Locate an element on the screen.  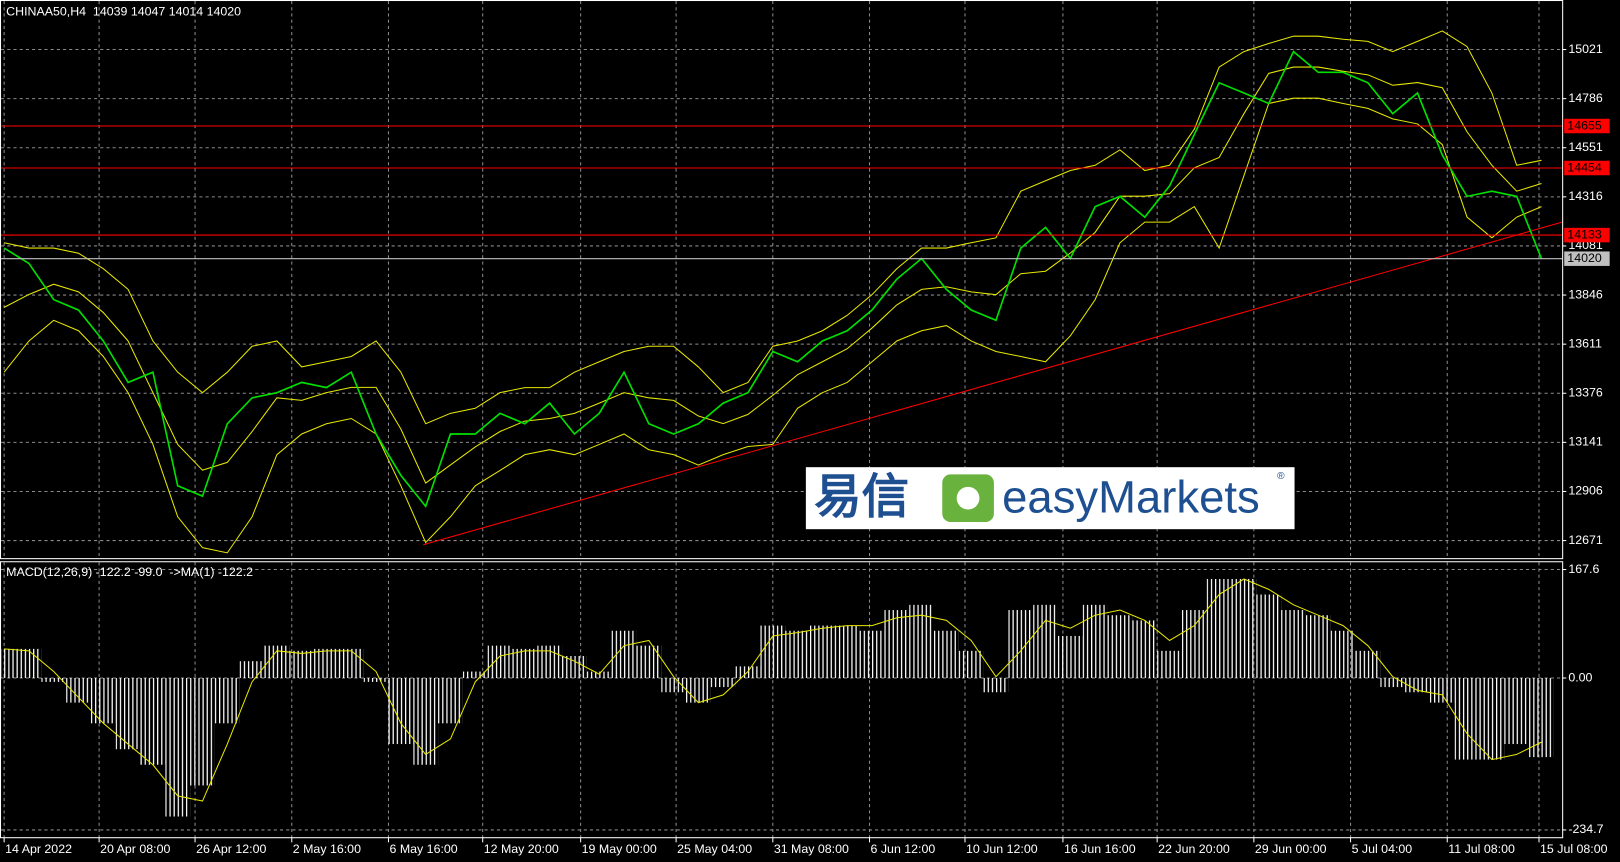
x-tick-label: 19 May 00:00 is located at coordinates (619, 849).